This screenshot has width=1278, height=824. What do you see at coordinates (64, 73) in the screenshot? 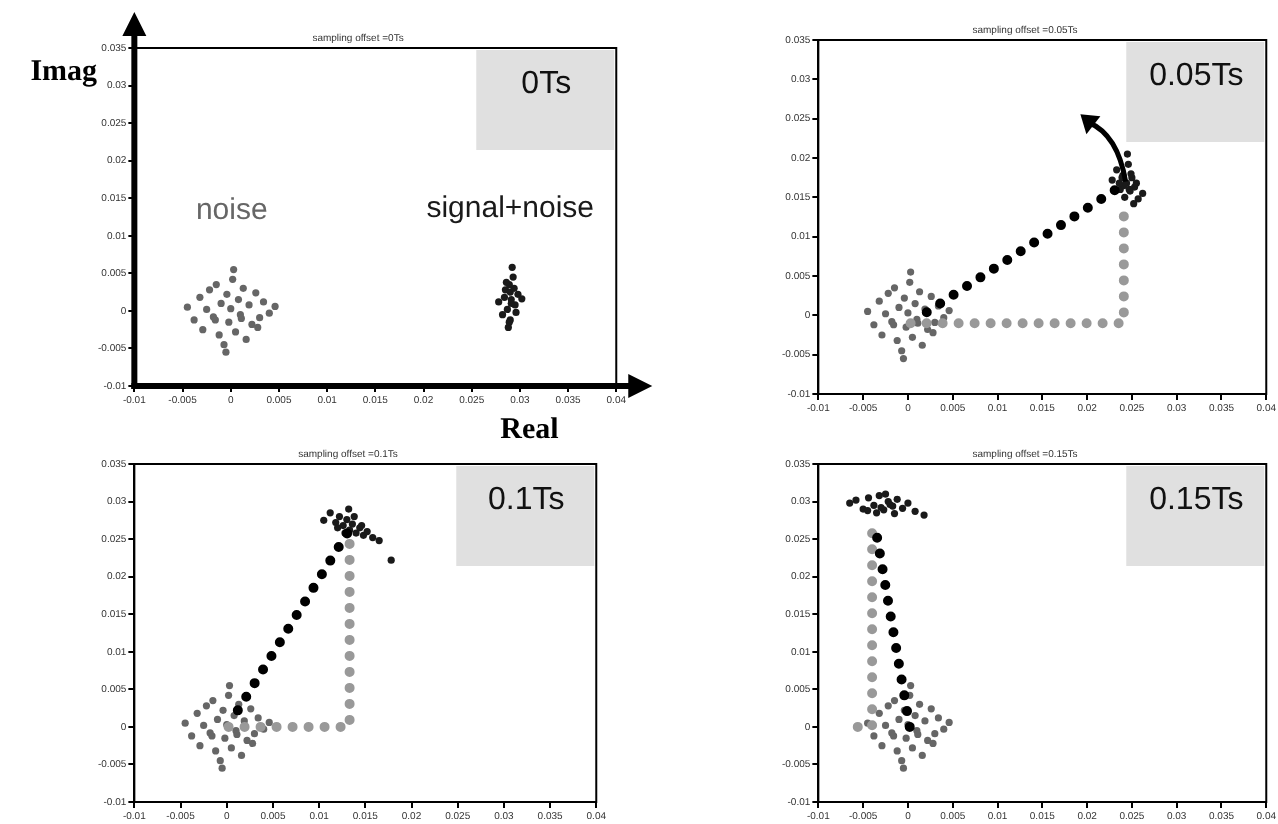
I see `y-axis-title: Imag` at bounding box center [64, 73].